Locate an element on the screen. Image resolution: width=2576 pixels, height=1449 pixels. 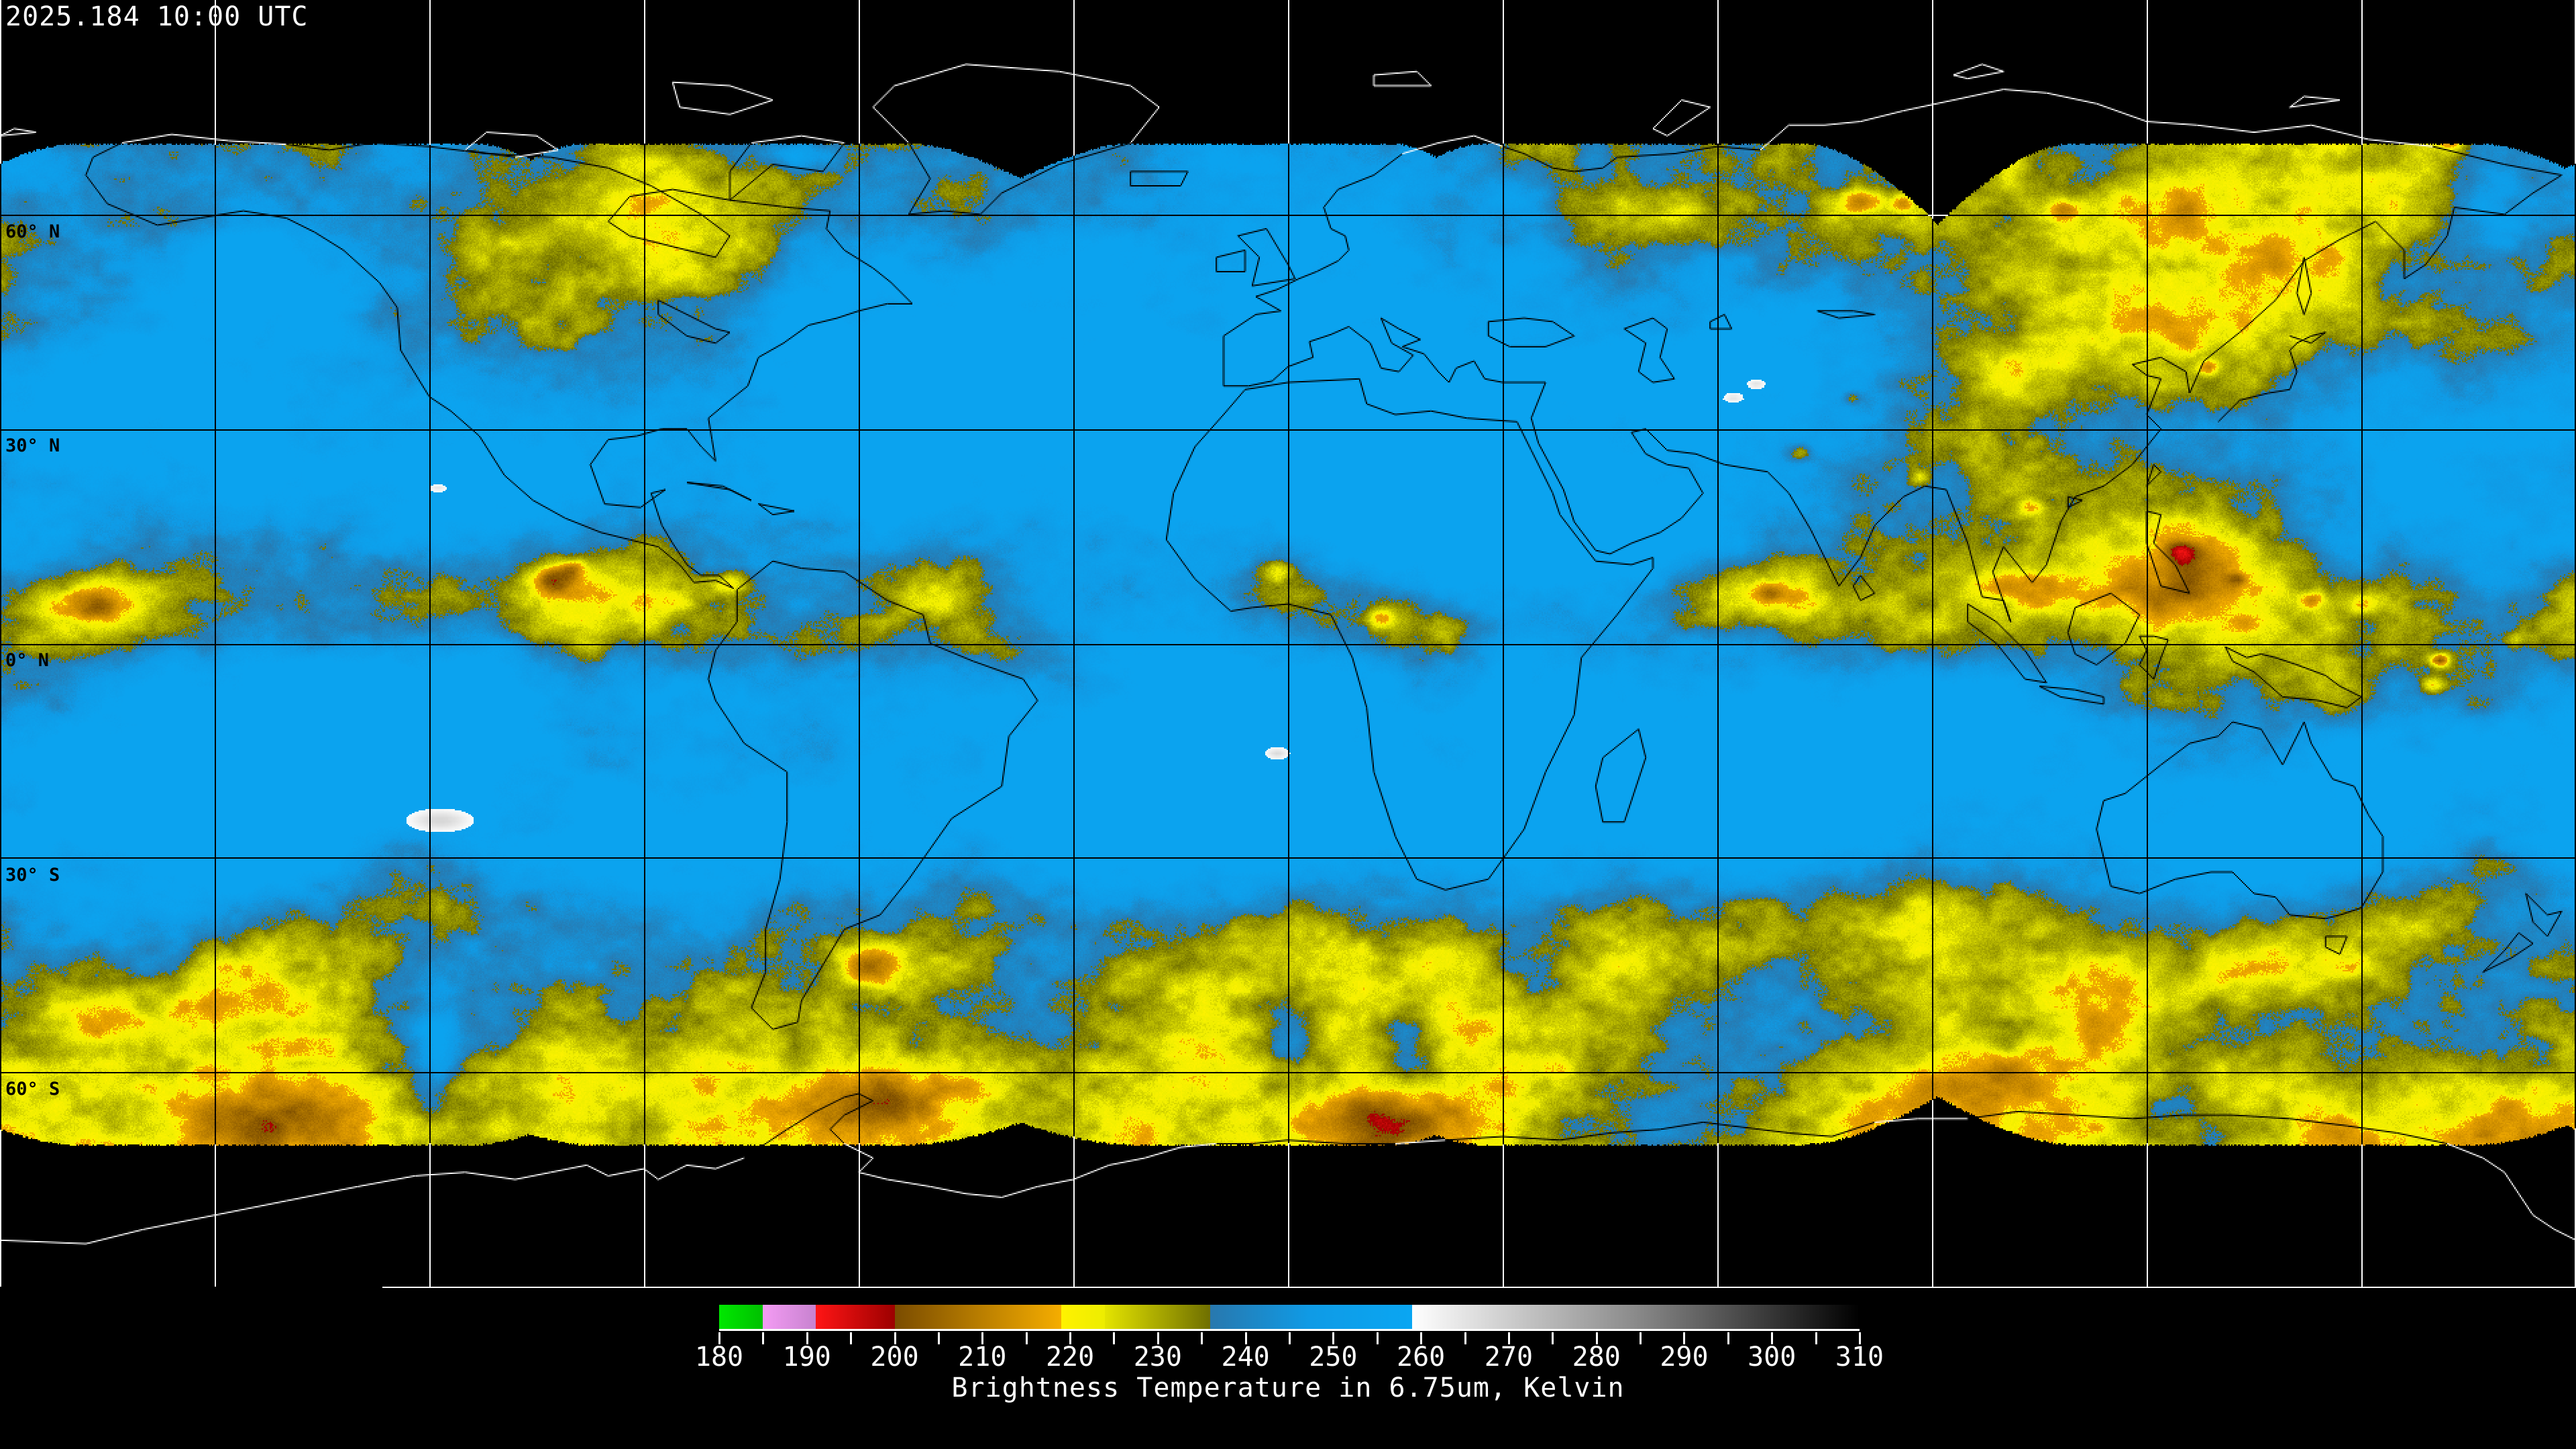
colorbar-tick-label: 210 is located at coordinates (982, 1357).